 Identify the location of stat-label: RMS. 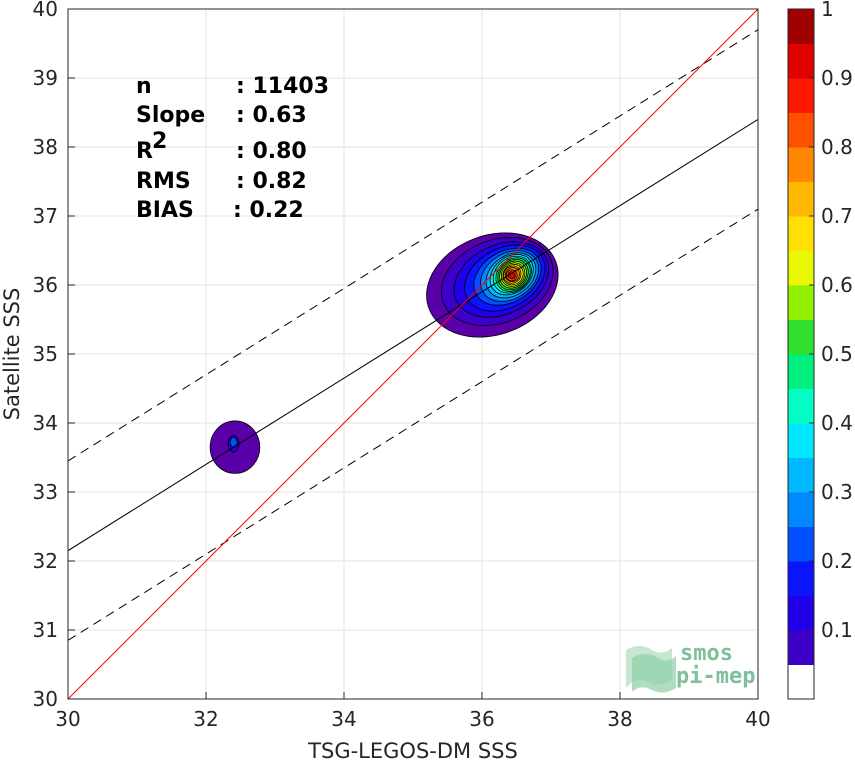
(163, 181).